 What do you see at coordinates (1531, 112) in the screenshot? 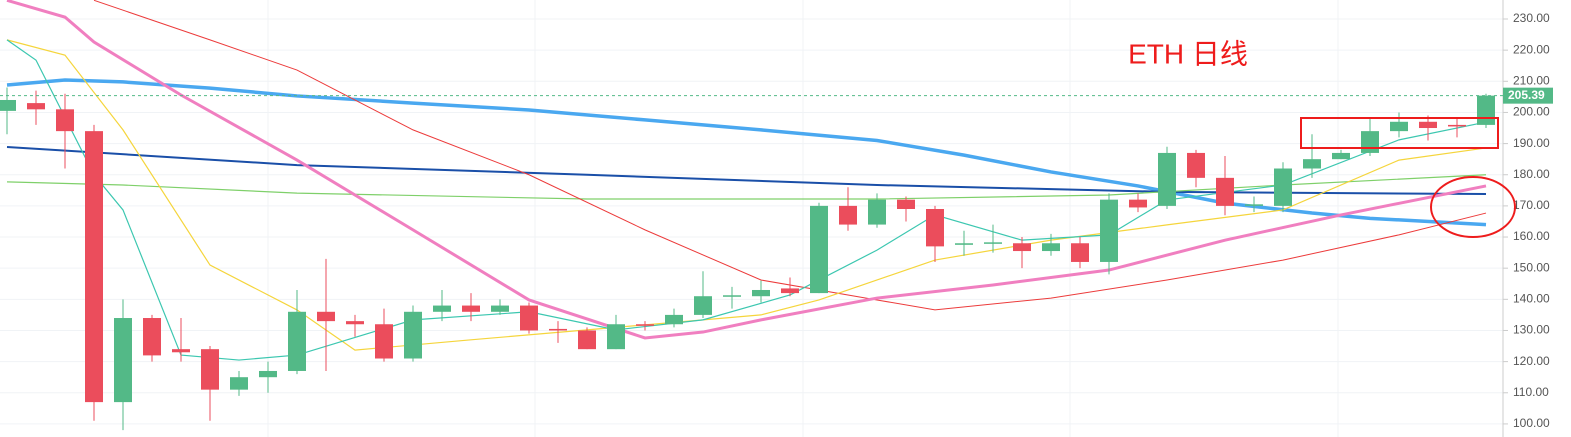
I see `y-tick-label: 200.00` at bounding box center [1531, 112].